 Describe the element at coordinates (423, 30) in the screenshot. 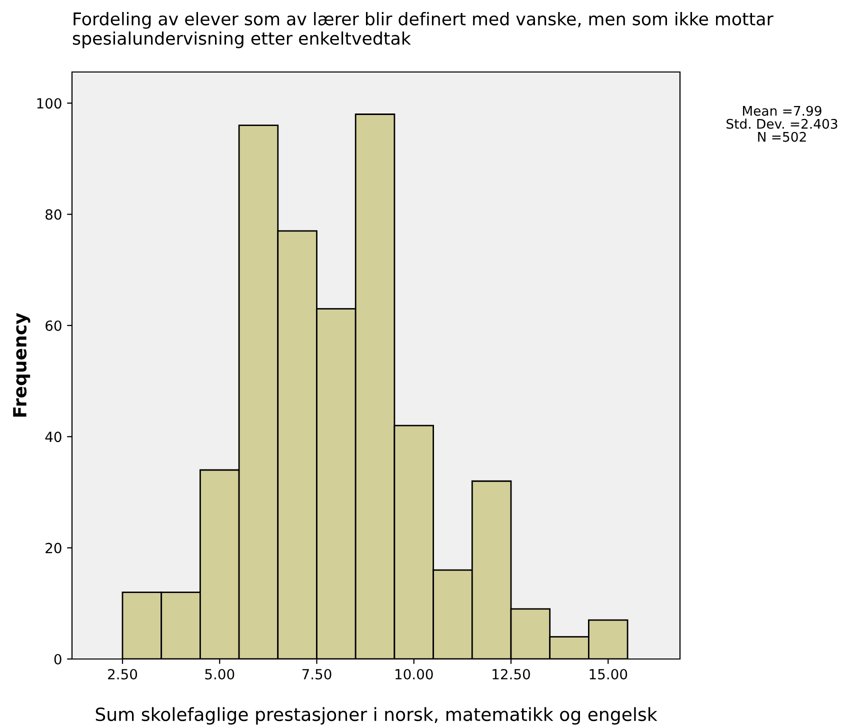

I see `chart-title: Fordeling av elever som av lærer blir definert med vanske, men som ikke mottar spesialundervisning etter enkeltvedtak` at that location.